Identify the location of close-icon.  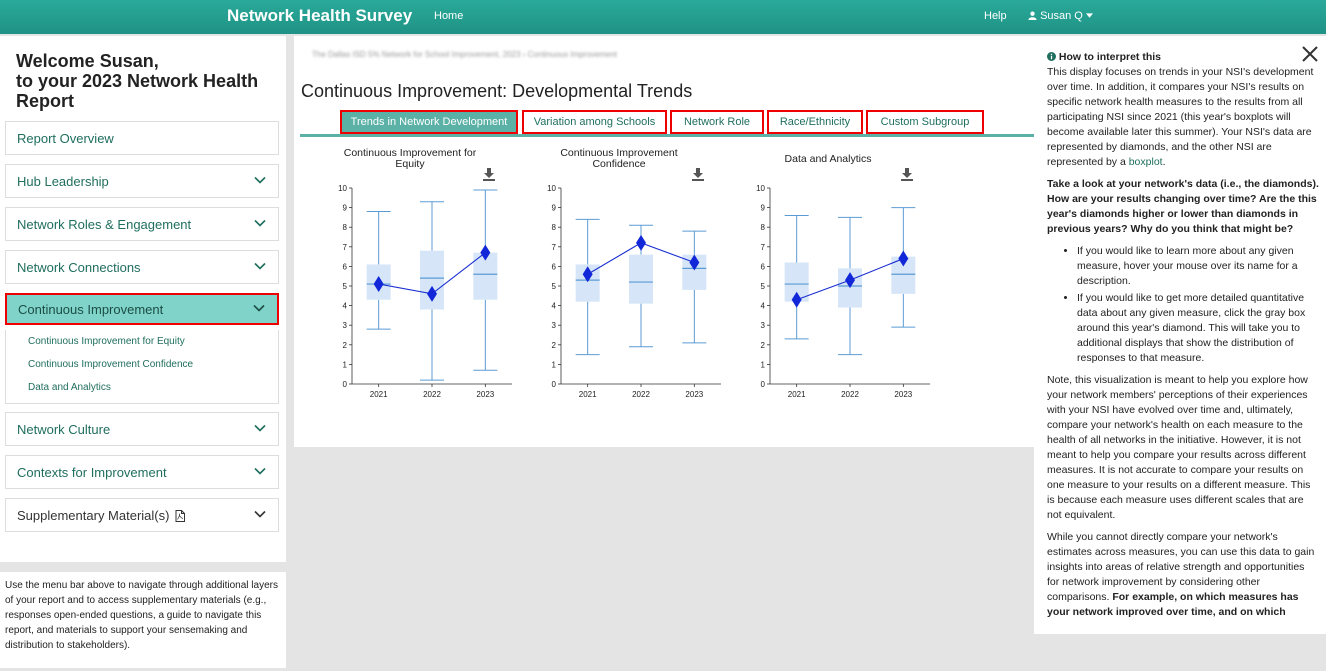
(1310, 54).